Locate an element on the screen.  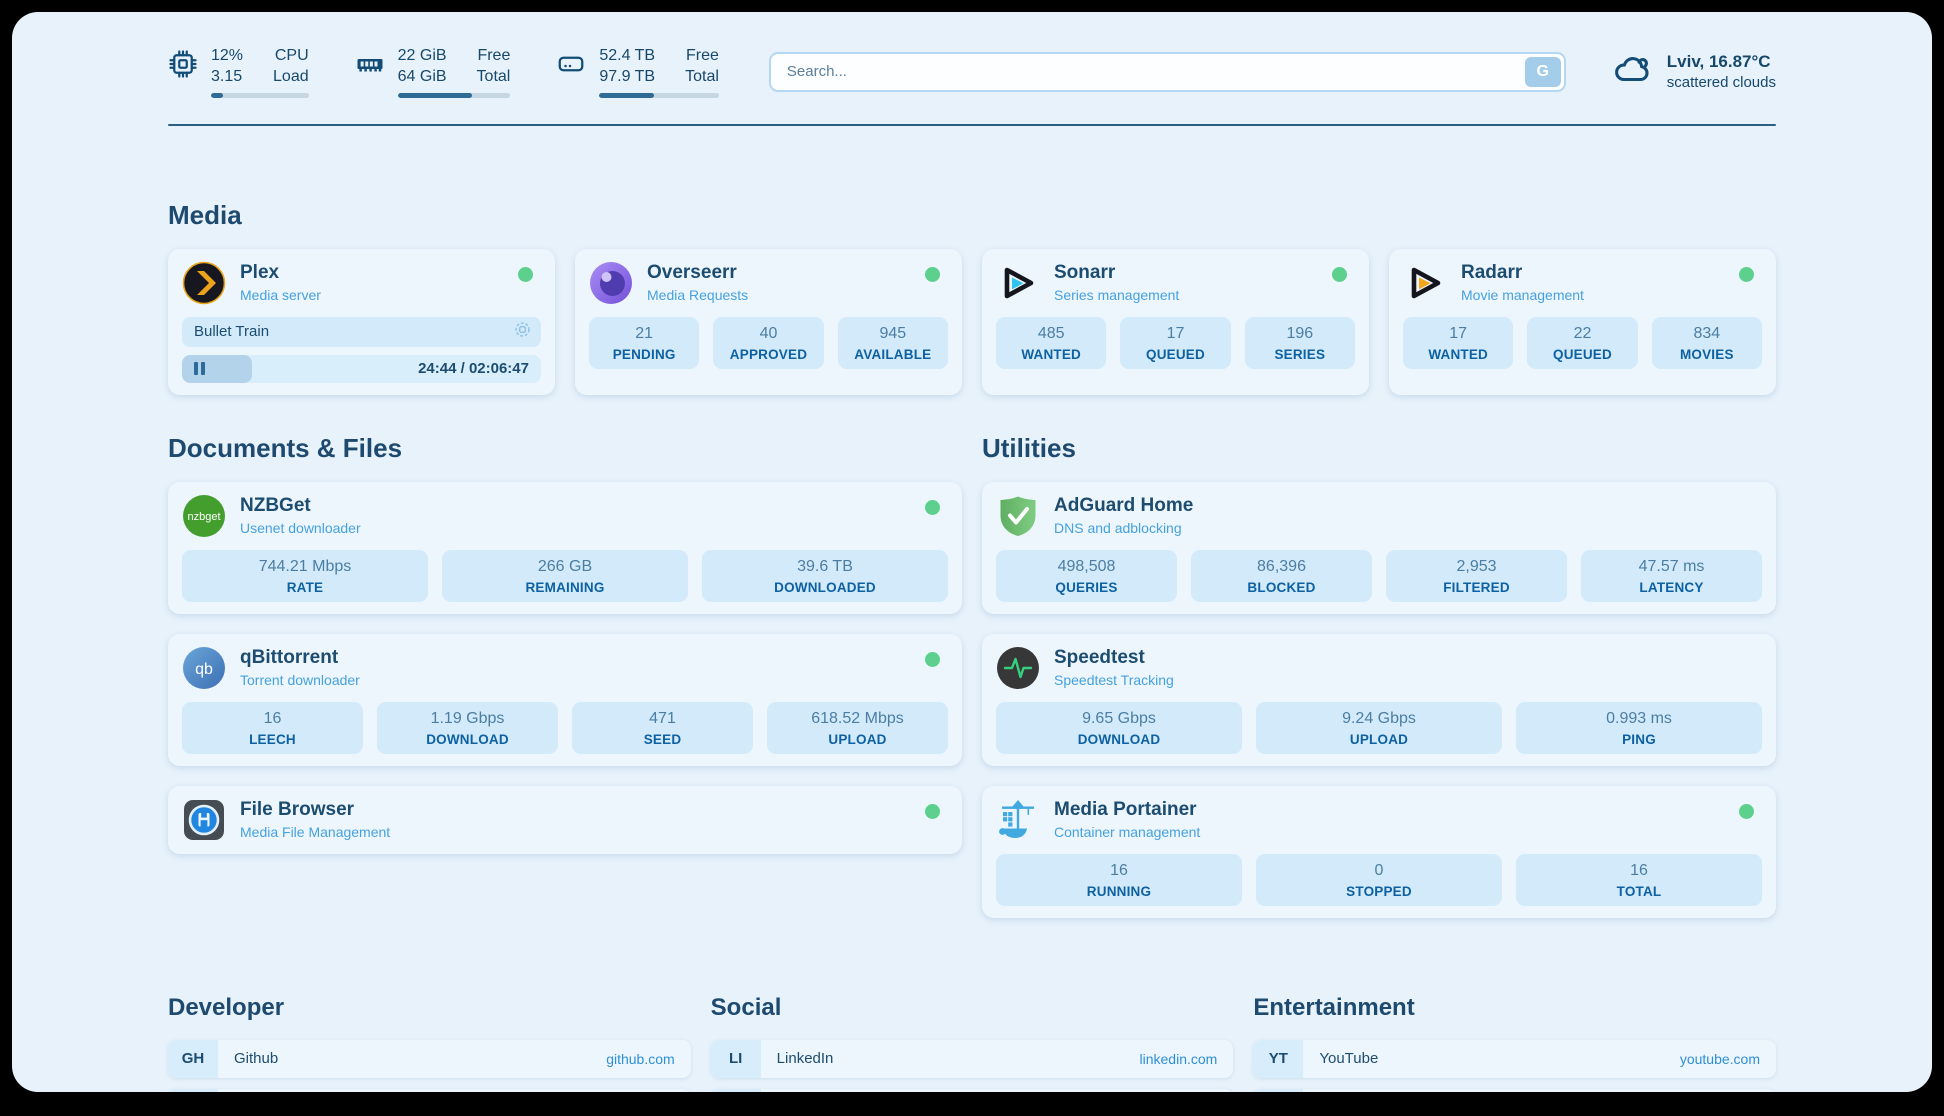
search-bar: G is located at coordinates (1167, 71).